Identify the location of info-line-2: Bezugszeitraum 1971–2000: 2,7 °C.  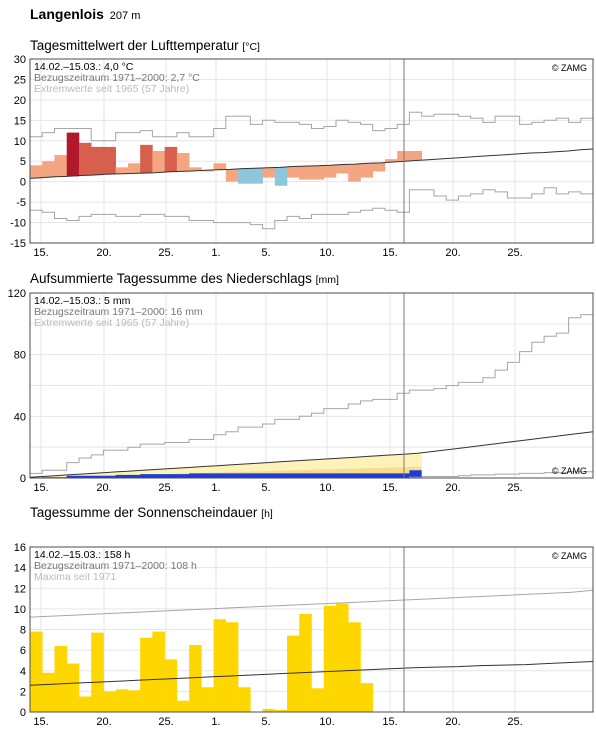
(117, 78).